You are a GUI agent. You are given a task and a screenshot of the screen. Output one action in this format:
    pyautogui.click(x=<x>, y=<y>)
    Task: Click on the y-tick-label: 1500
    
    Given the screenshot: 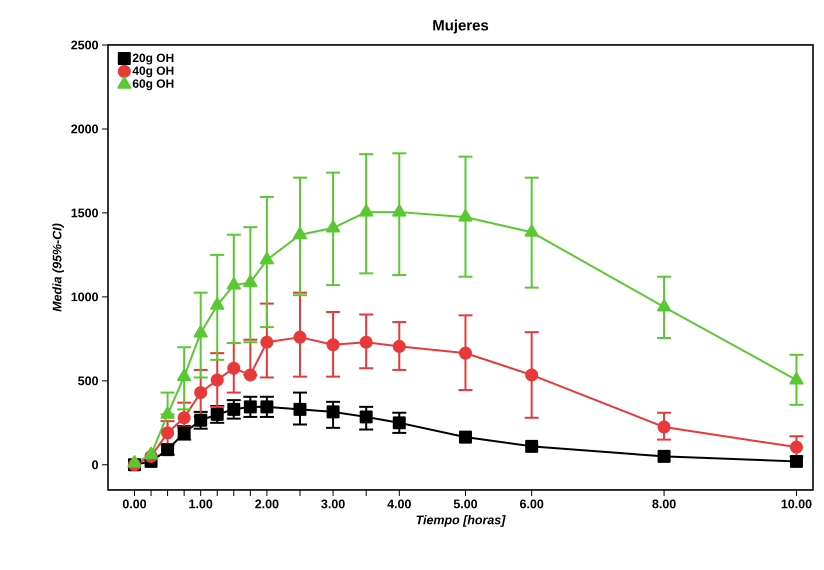 What is the action you would take?
    pyautogui.click(x=85, y=213)
    